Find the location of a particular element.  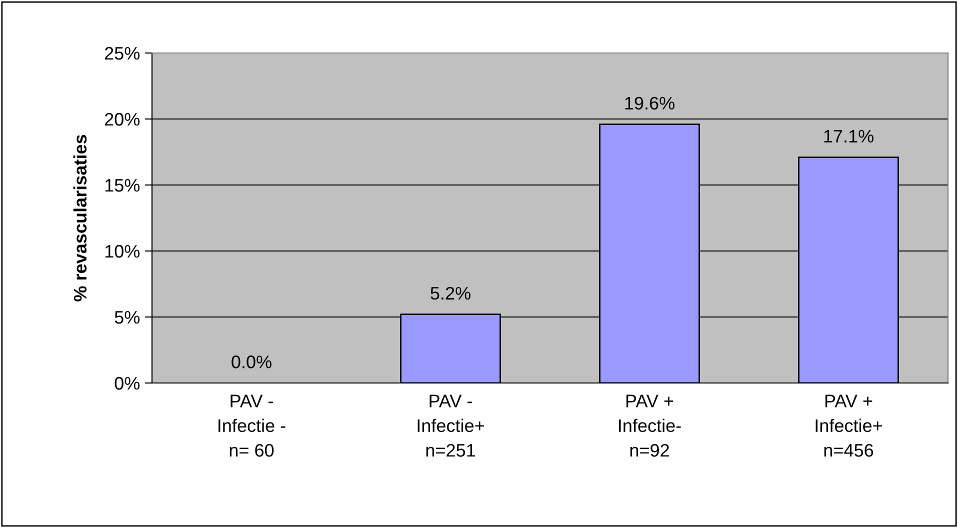

y-tick-label: 25% is located at coordinates (122, 53).